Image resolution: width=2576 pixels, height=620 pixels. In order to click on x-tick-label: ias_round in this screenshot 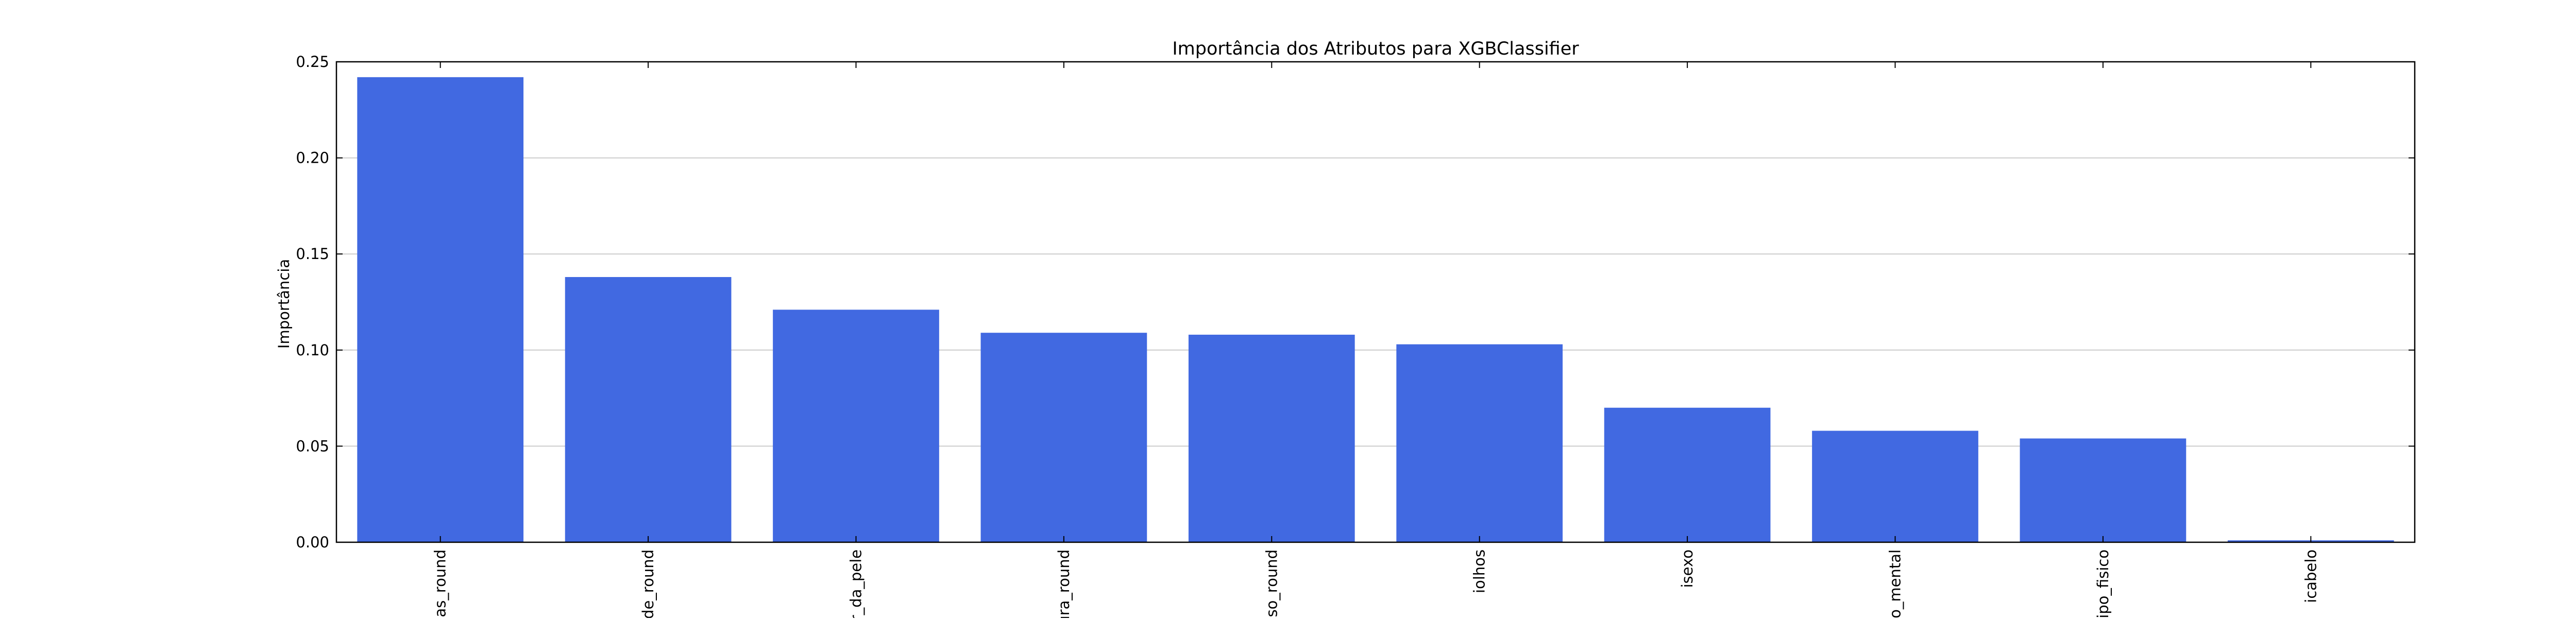, I will do `click(440, 583)`.